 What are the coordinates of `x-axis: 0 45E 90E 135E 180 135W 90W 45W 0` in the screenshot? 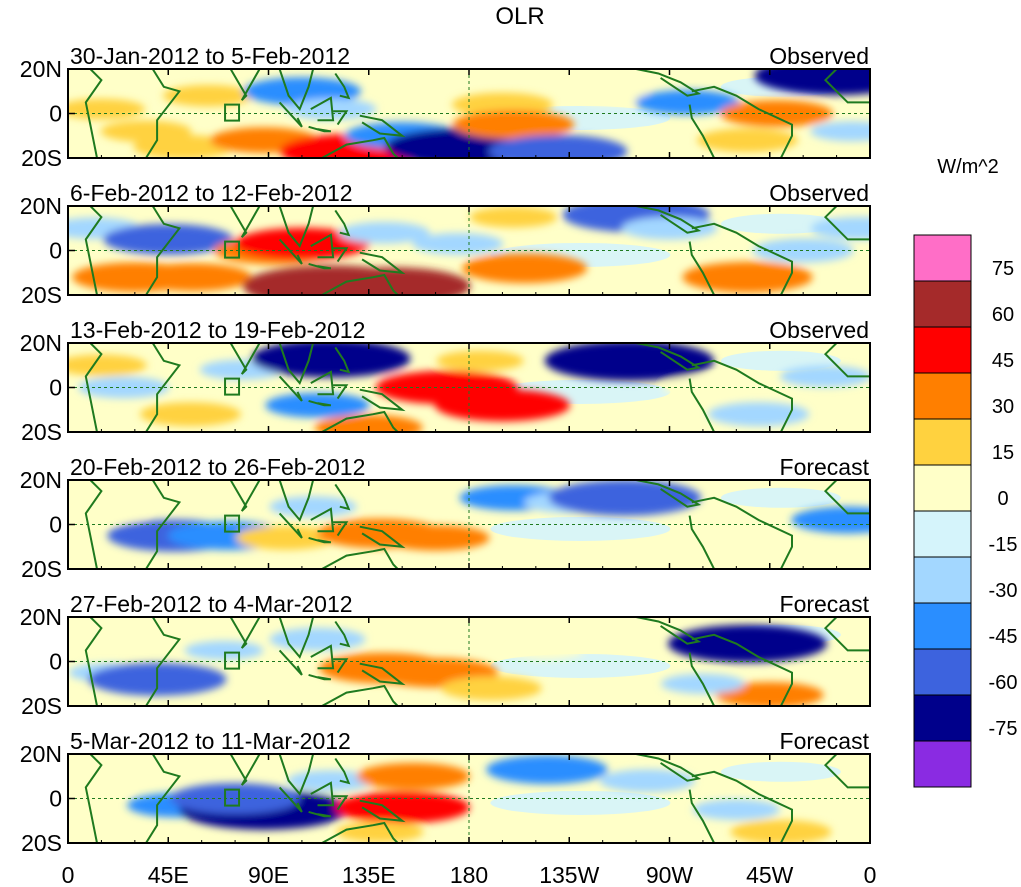 It's located at (469, 874).